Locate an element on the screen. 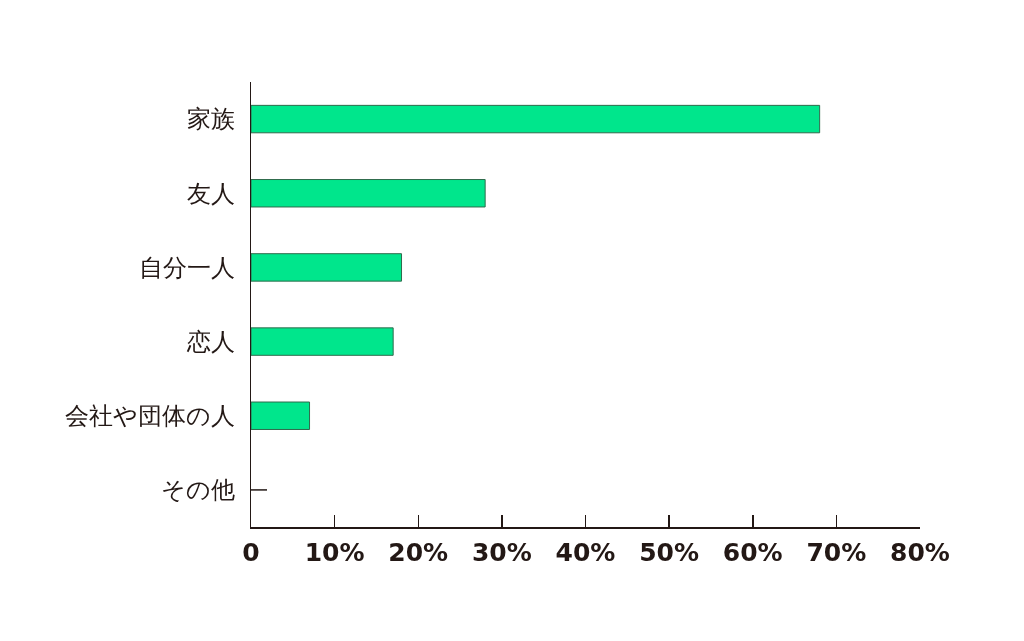 The width and height of the screenshot is (1024, 641). x-tick-label: 20% is located at coordinates (418, 552).